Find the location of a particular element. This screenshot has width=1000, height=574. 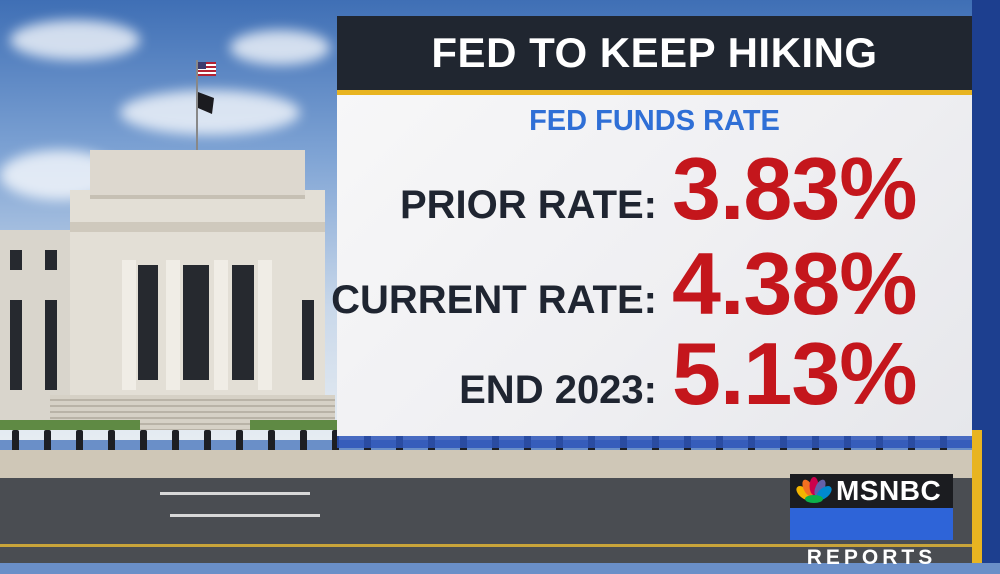

rate-label: PRIOR RATE: is located at coordinates (528, 205).